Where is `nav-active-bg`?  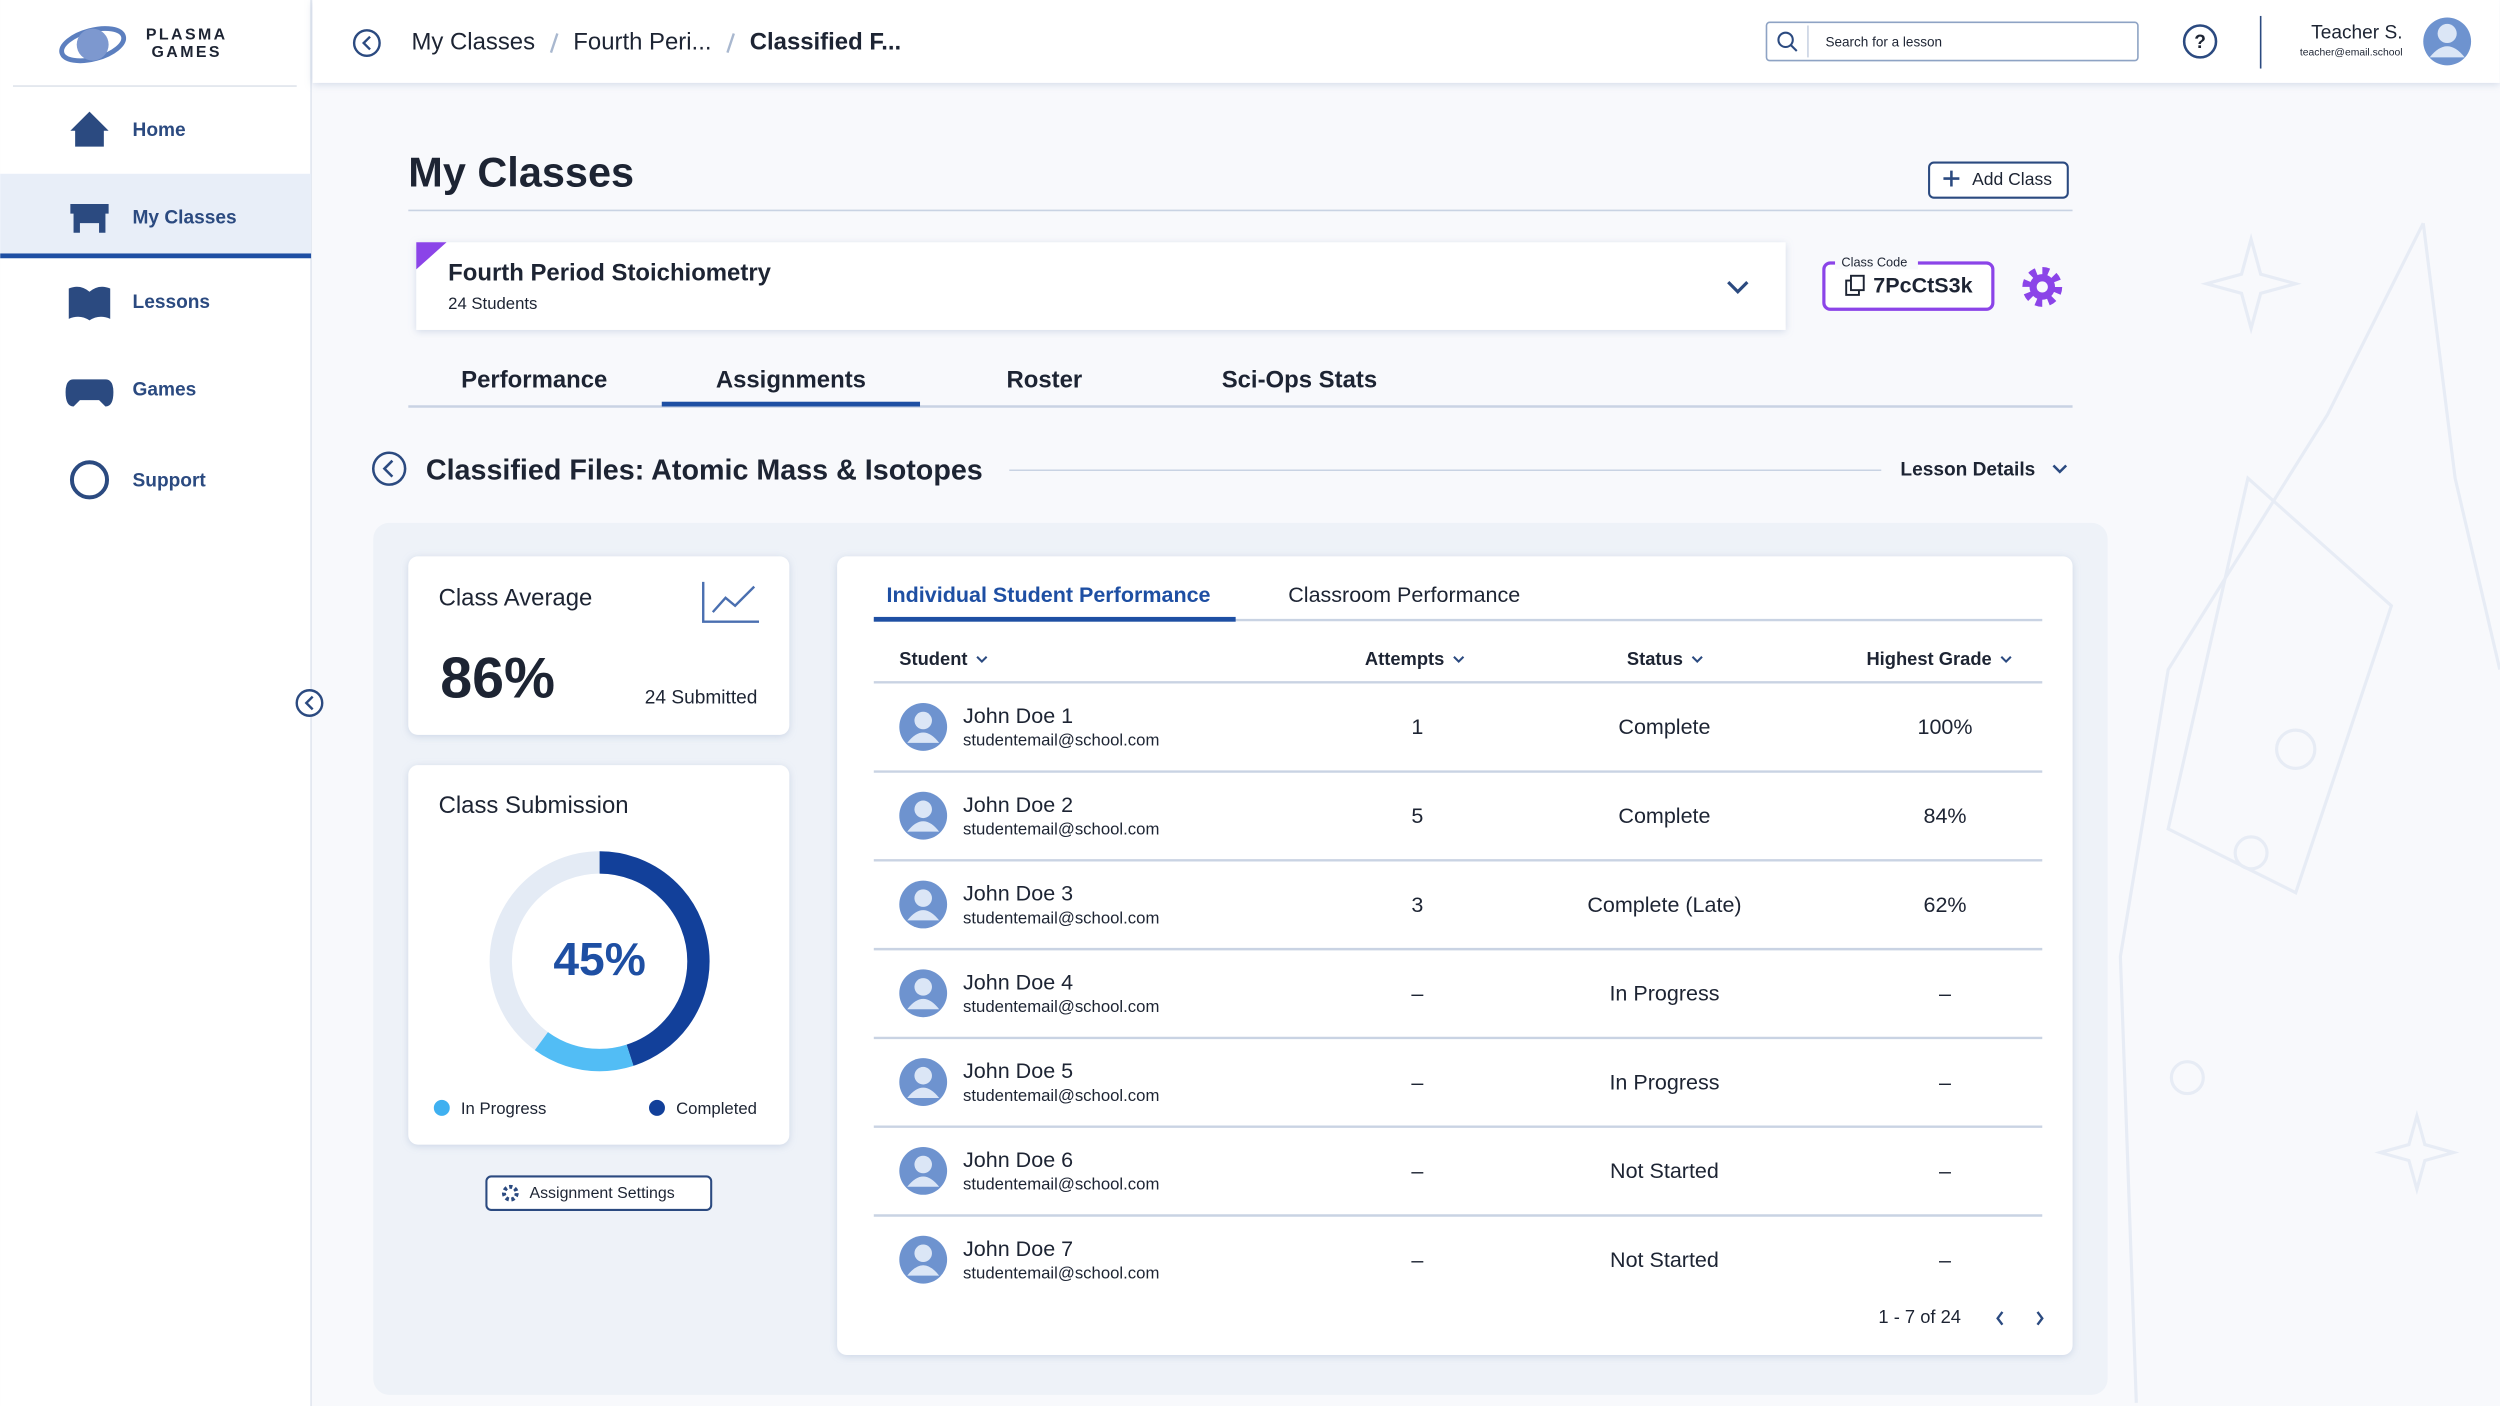
nav-active-bg is located at coordinates (156, 216).